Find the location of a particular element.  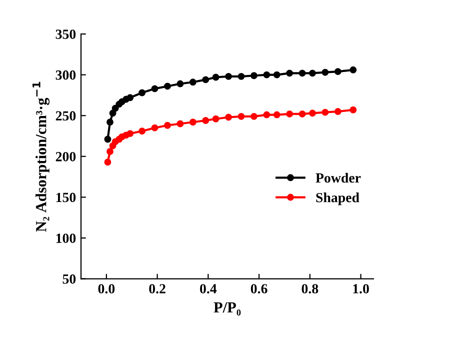

x-tick-label: 1.0 is located at coordinates (361, 289).